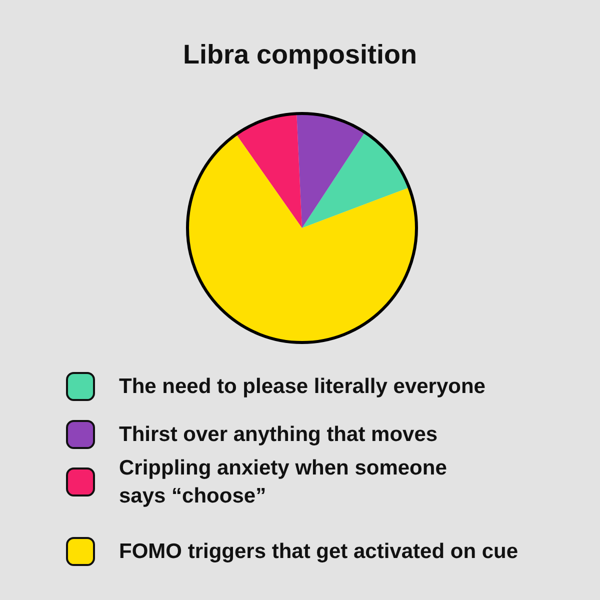 This screenshot has width=600, height=600. Describe the element at coordinates (300, 55) in the screenshot. I see `chart-title: Libra composition` at that location.